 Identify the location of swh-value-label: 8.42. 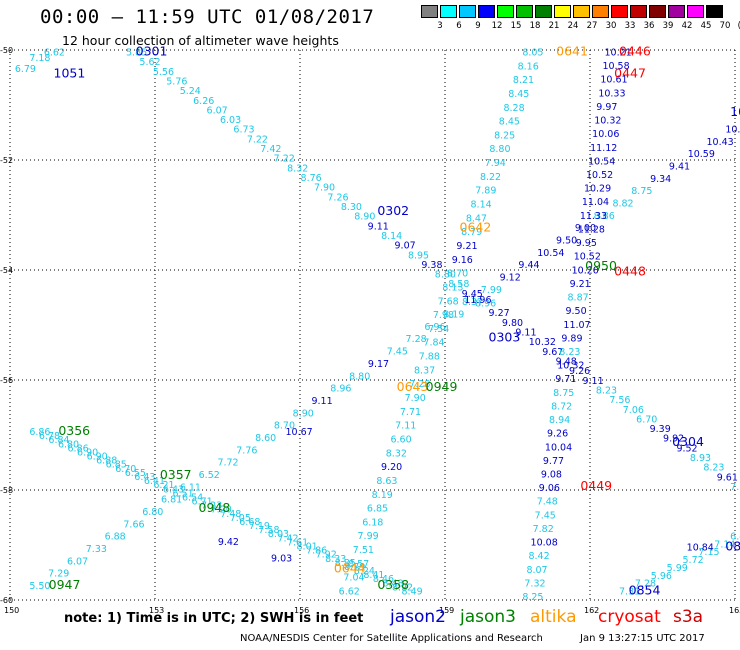
(538, 556).